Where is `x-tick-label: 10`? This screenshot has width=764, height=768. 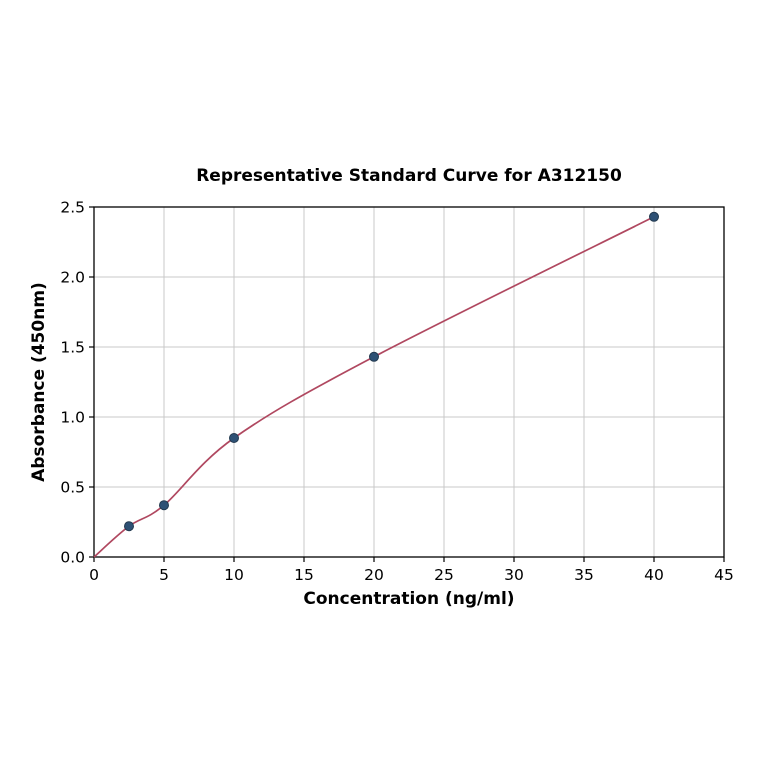
x-tick-label: 10 is located at coordinates (234, 575).